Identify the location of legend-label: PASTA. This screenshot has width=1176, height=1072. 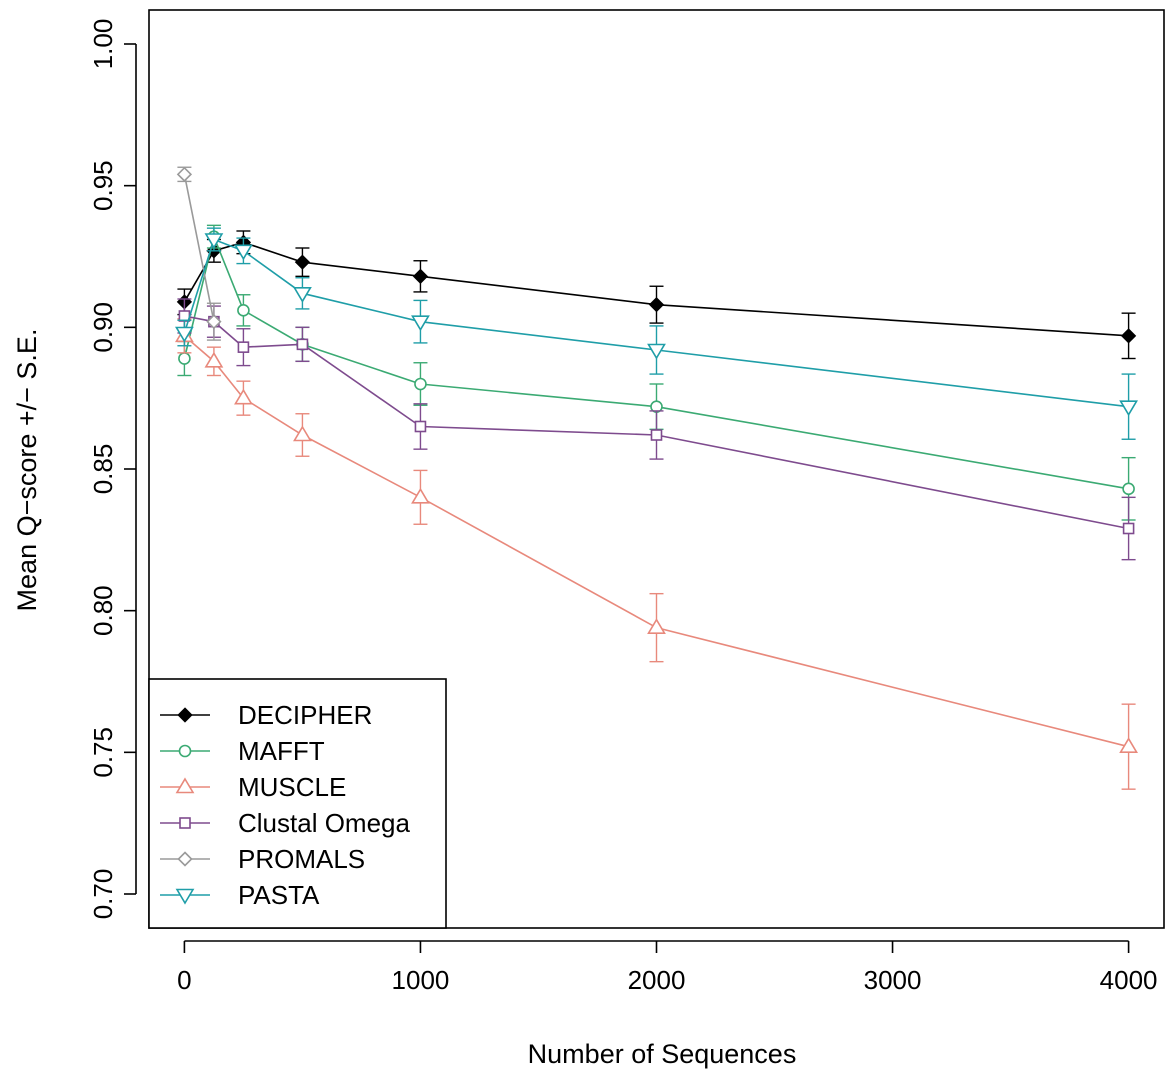
(279, 895).